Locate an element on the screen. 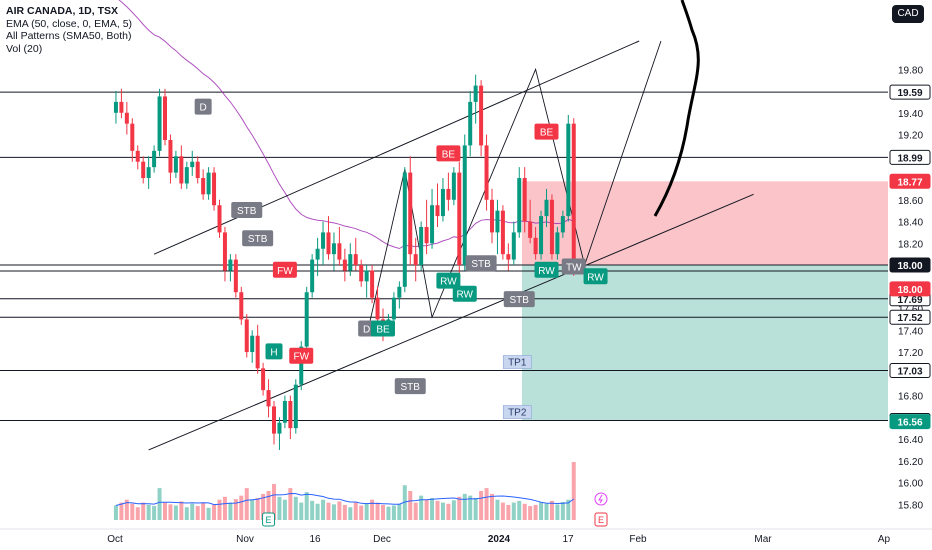 The height and width of the screenshot is (550, 932). x-axis-tick-label: 16 is located at coordinates (315, 539).